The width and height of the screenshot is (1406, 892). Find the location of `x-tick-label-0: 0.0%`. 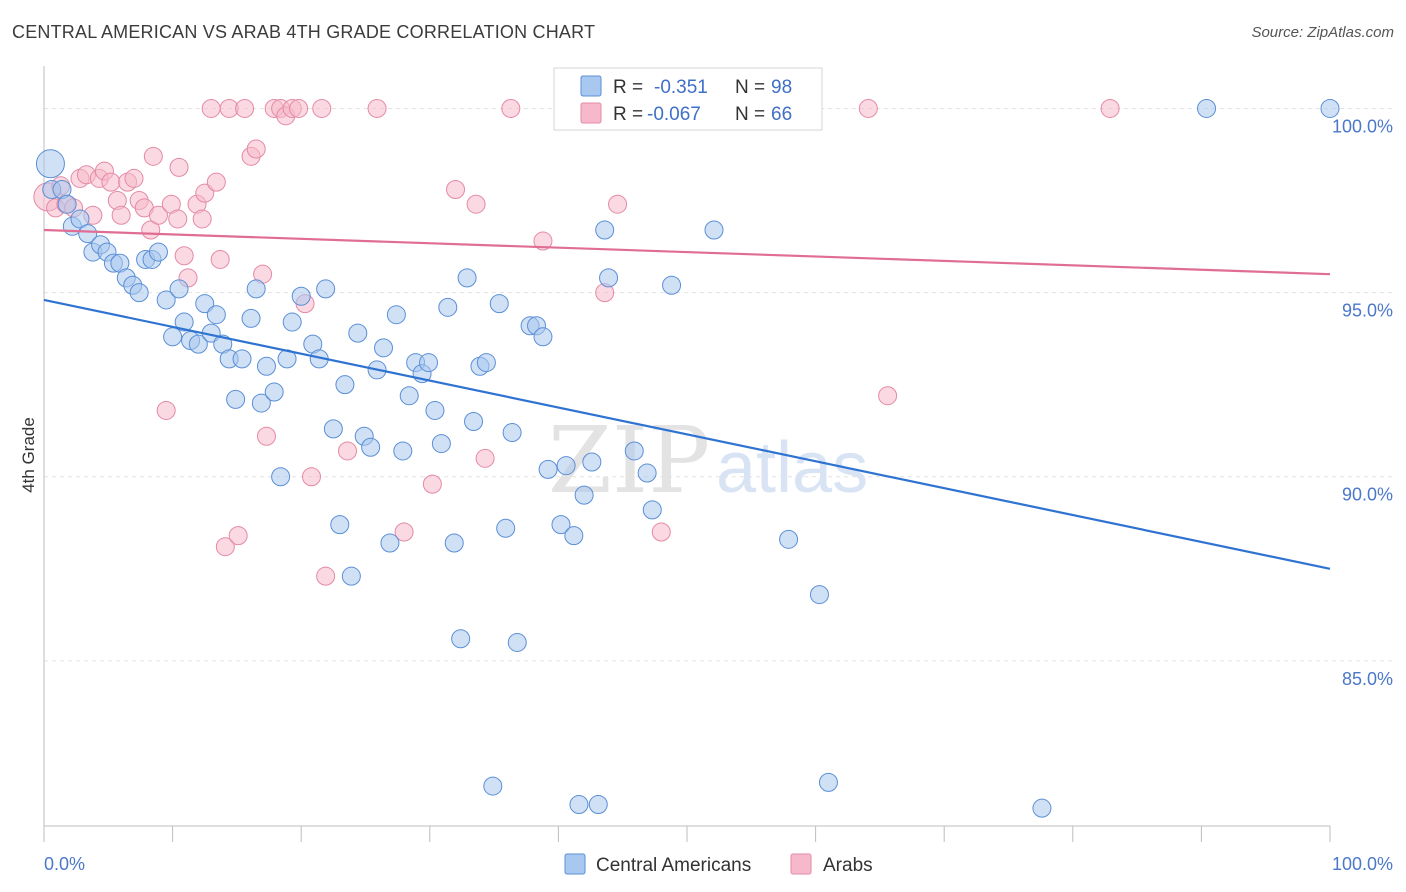

x-tick-label-0: 0.0% is located at coordinates (64, 864).